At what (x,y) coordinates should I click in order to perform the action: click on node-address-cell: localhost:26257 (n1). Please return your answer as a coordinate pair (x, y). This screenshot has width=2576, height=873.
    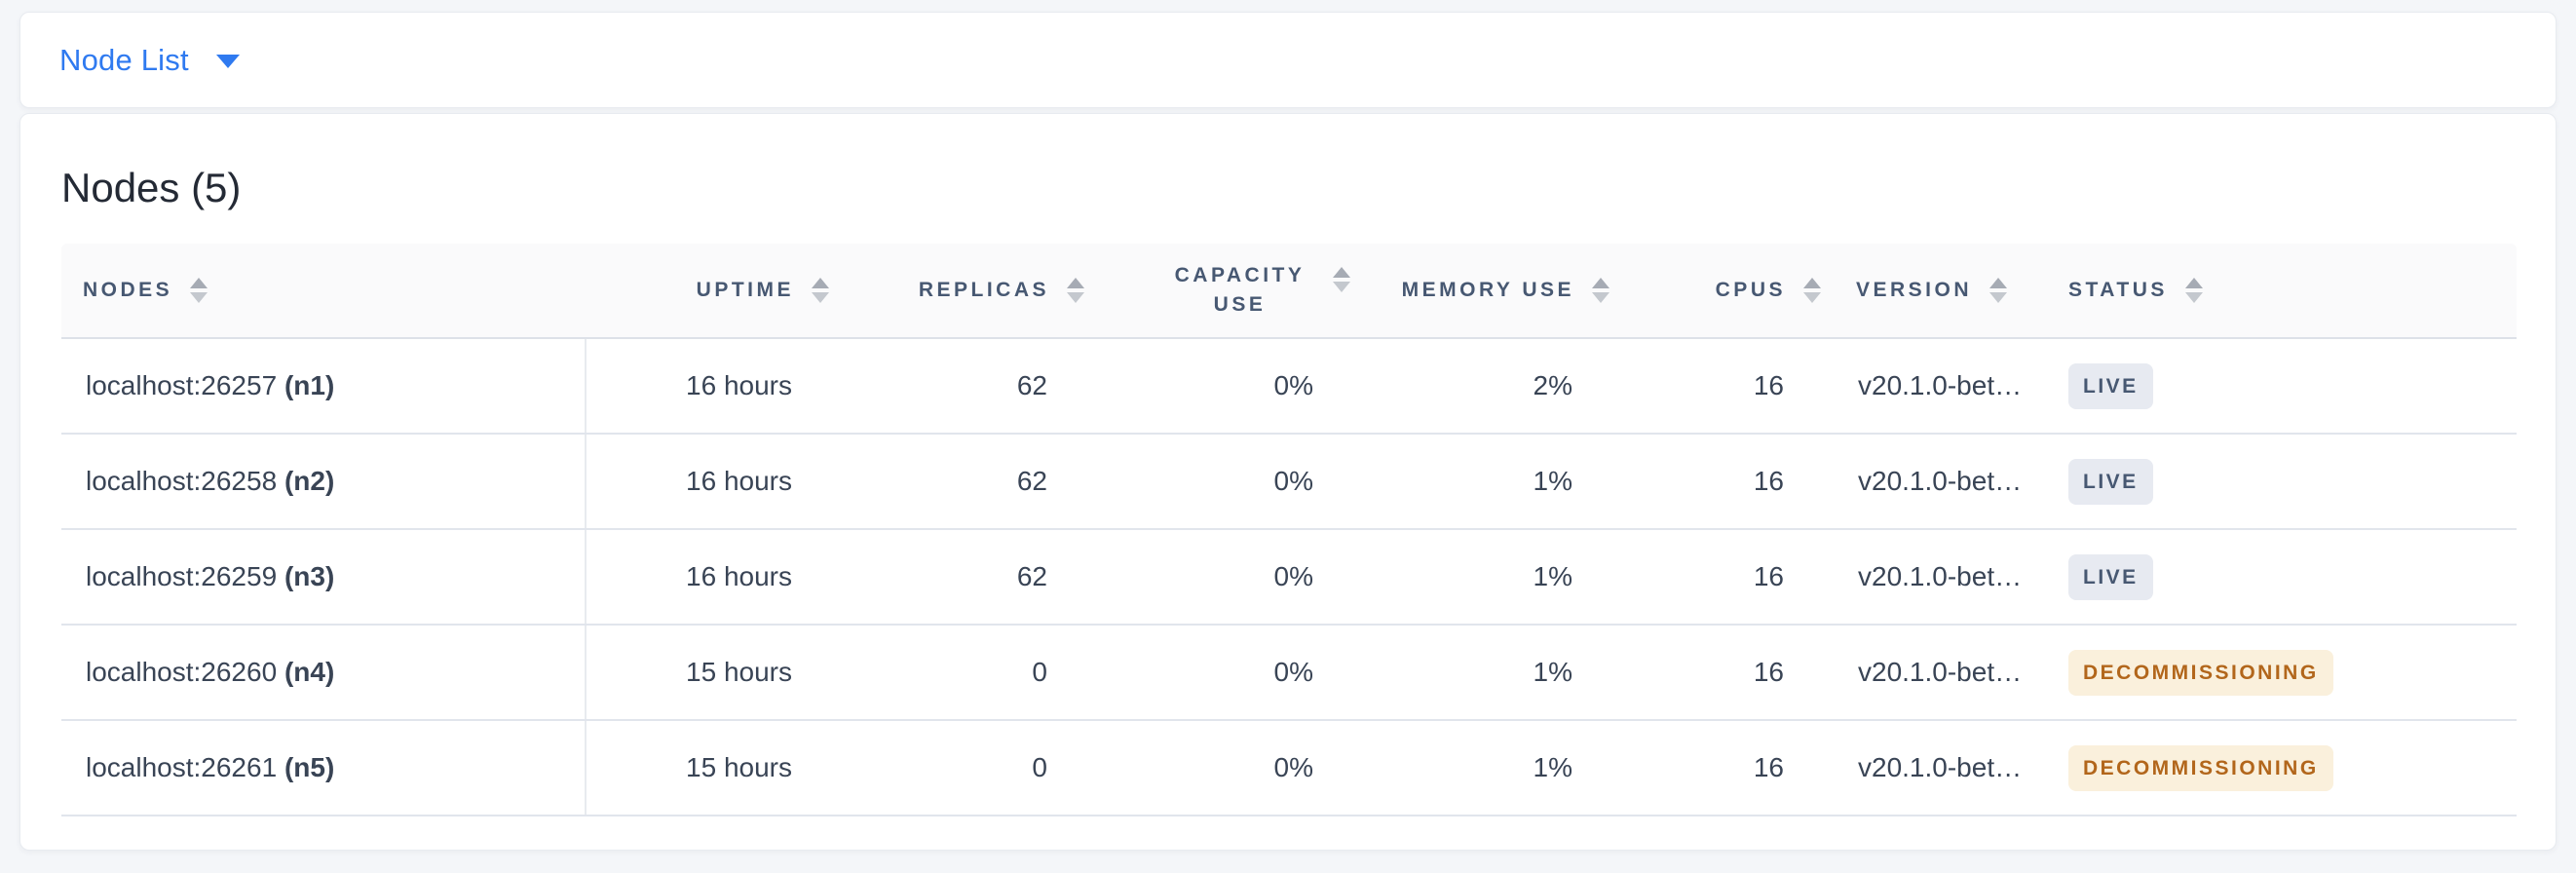
    Looking at the image, I should click on (324, 386).